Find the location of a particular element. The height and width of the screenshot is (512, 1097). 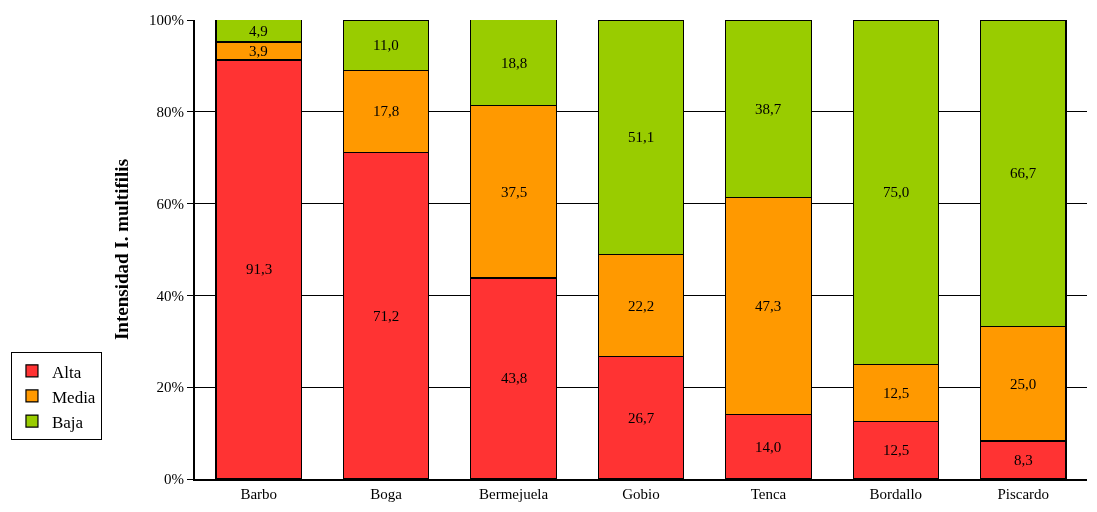

x-tick-label: Tenca is located at coordinates (768, 494).